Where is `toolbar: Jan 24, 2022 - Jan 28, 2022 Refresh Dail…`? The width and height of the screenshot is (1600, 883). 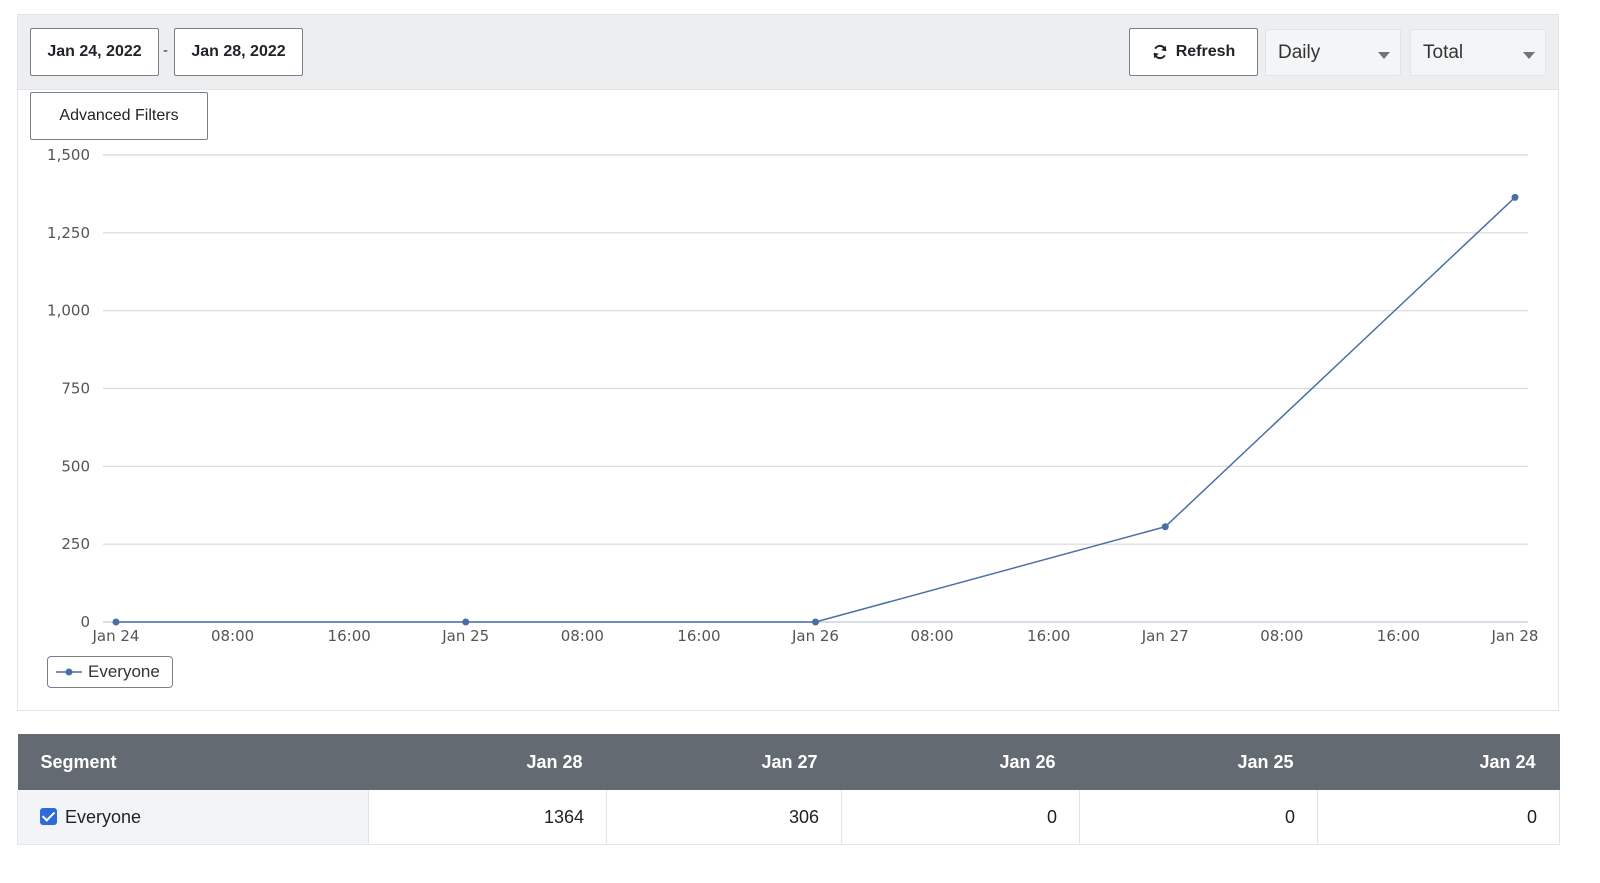 toolbar: Jan 24, 2022 - Jan 28, 2022 Refresh Dail… is located at coordinates (788, 52).